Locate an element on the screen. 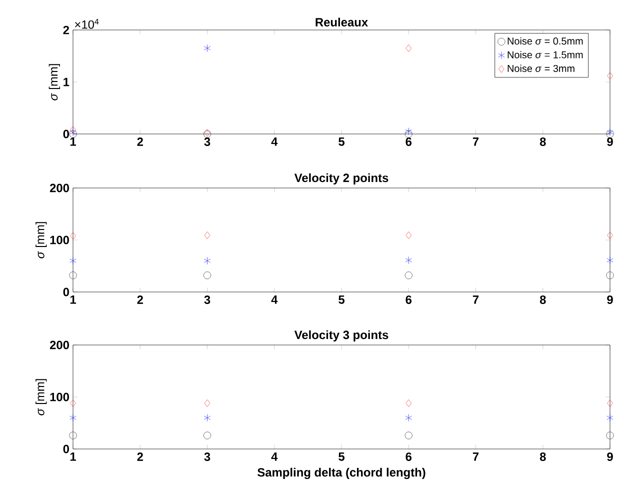 The height and width of the screenshot is (503, 621). chart-title: Velocity 2 points is located at coordinates (341, 178).